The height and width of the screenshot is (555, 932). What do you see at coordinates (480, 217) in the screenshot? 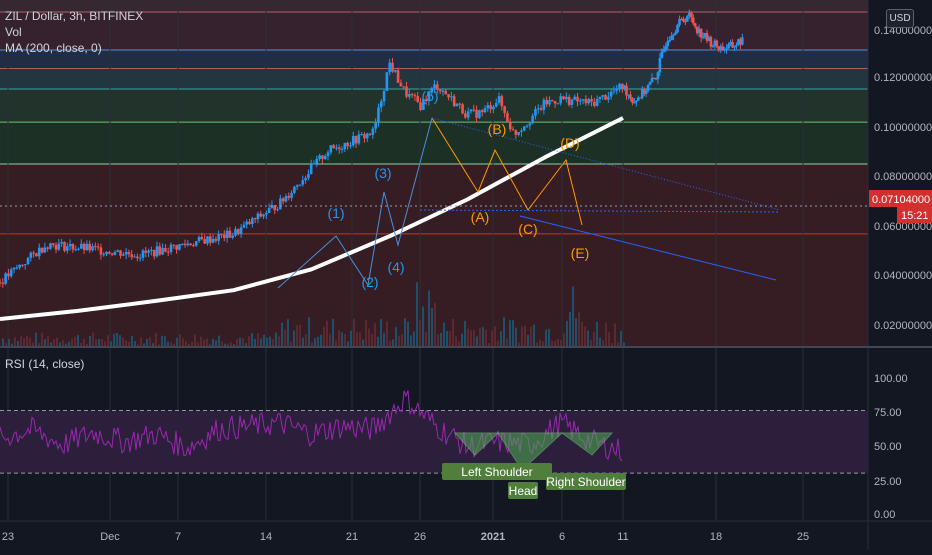
I see `wave-label: (A)` at bounding box center [480, 217].